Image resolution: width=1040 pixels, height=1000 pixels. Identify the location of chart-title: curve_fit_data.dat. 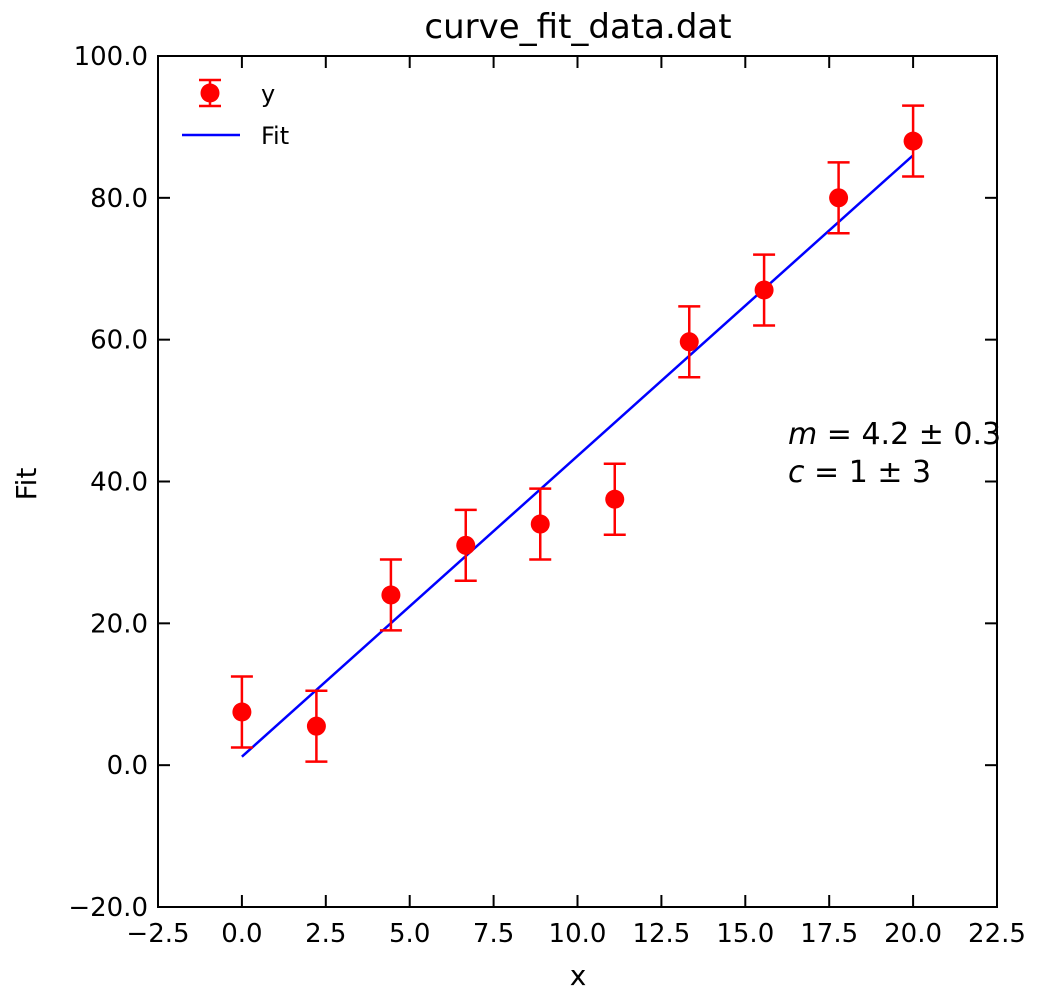
(577, 27).